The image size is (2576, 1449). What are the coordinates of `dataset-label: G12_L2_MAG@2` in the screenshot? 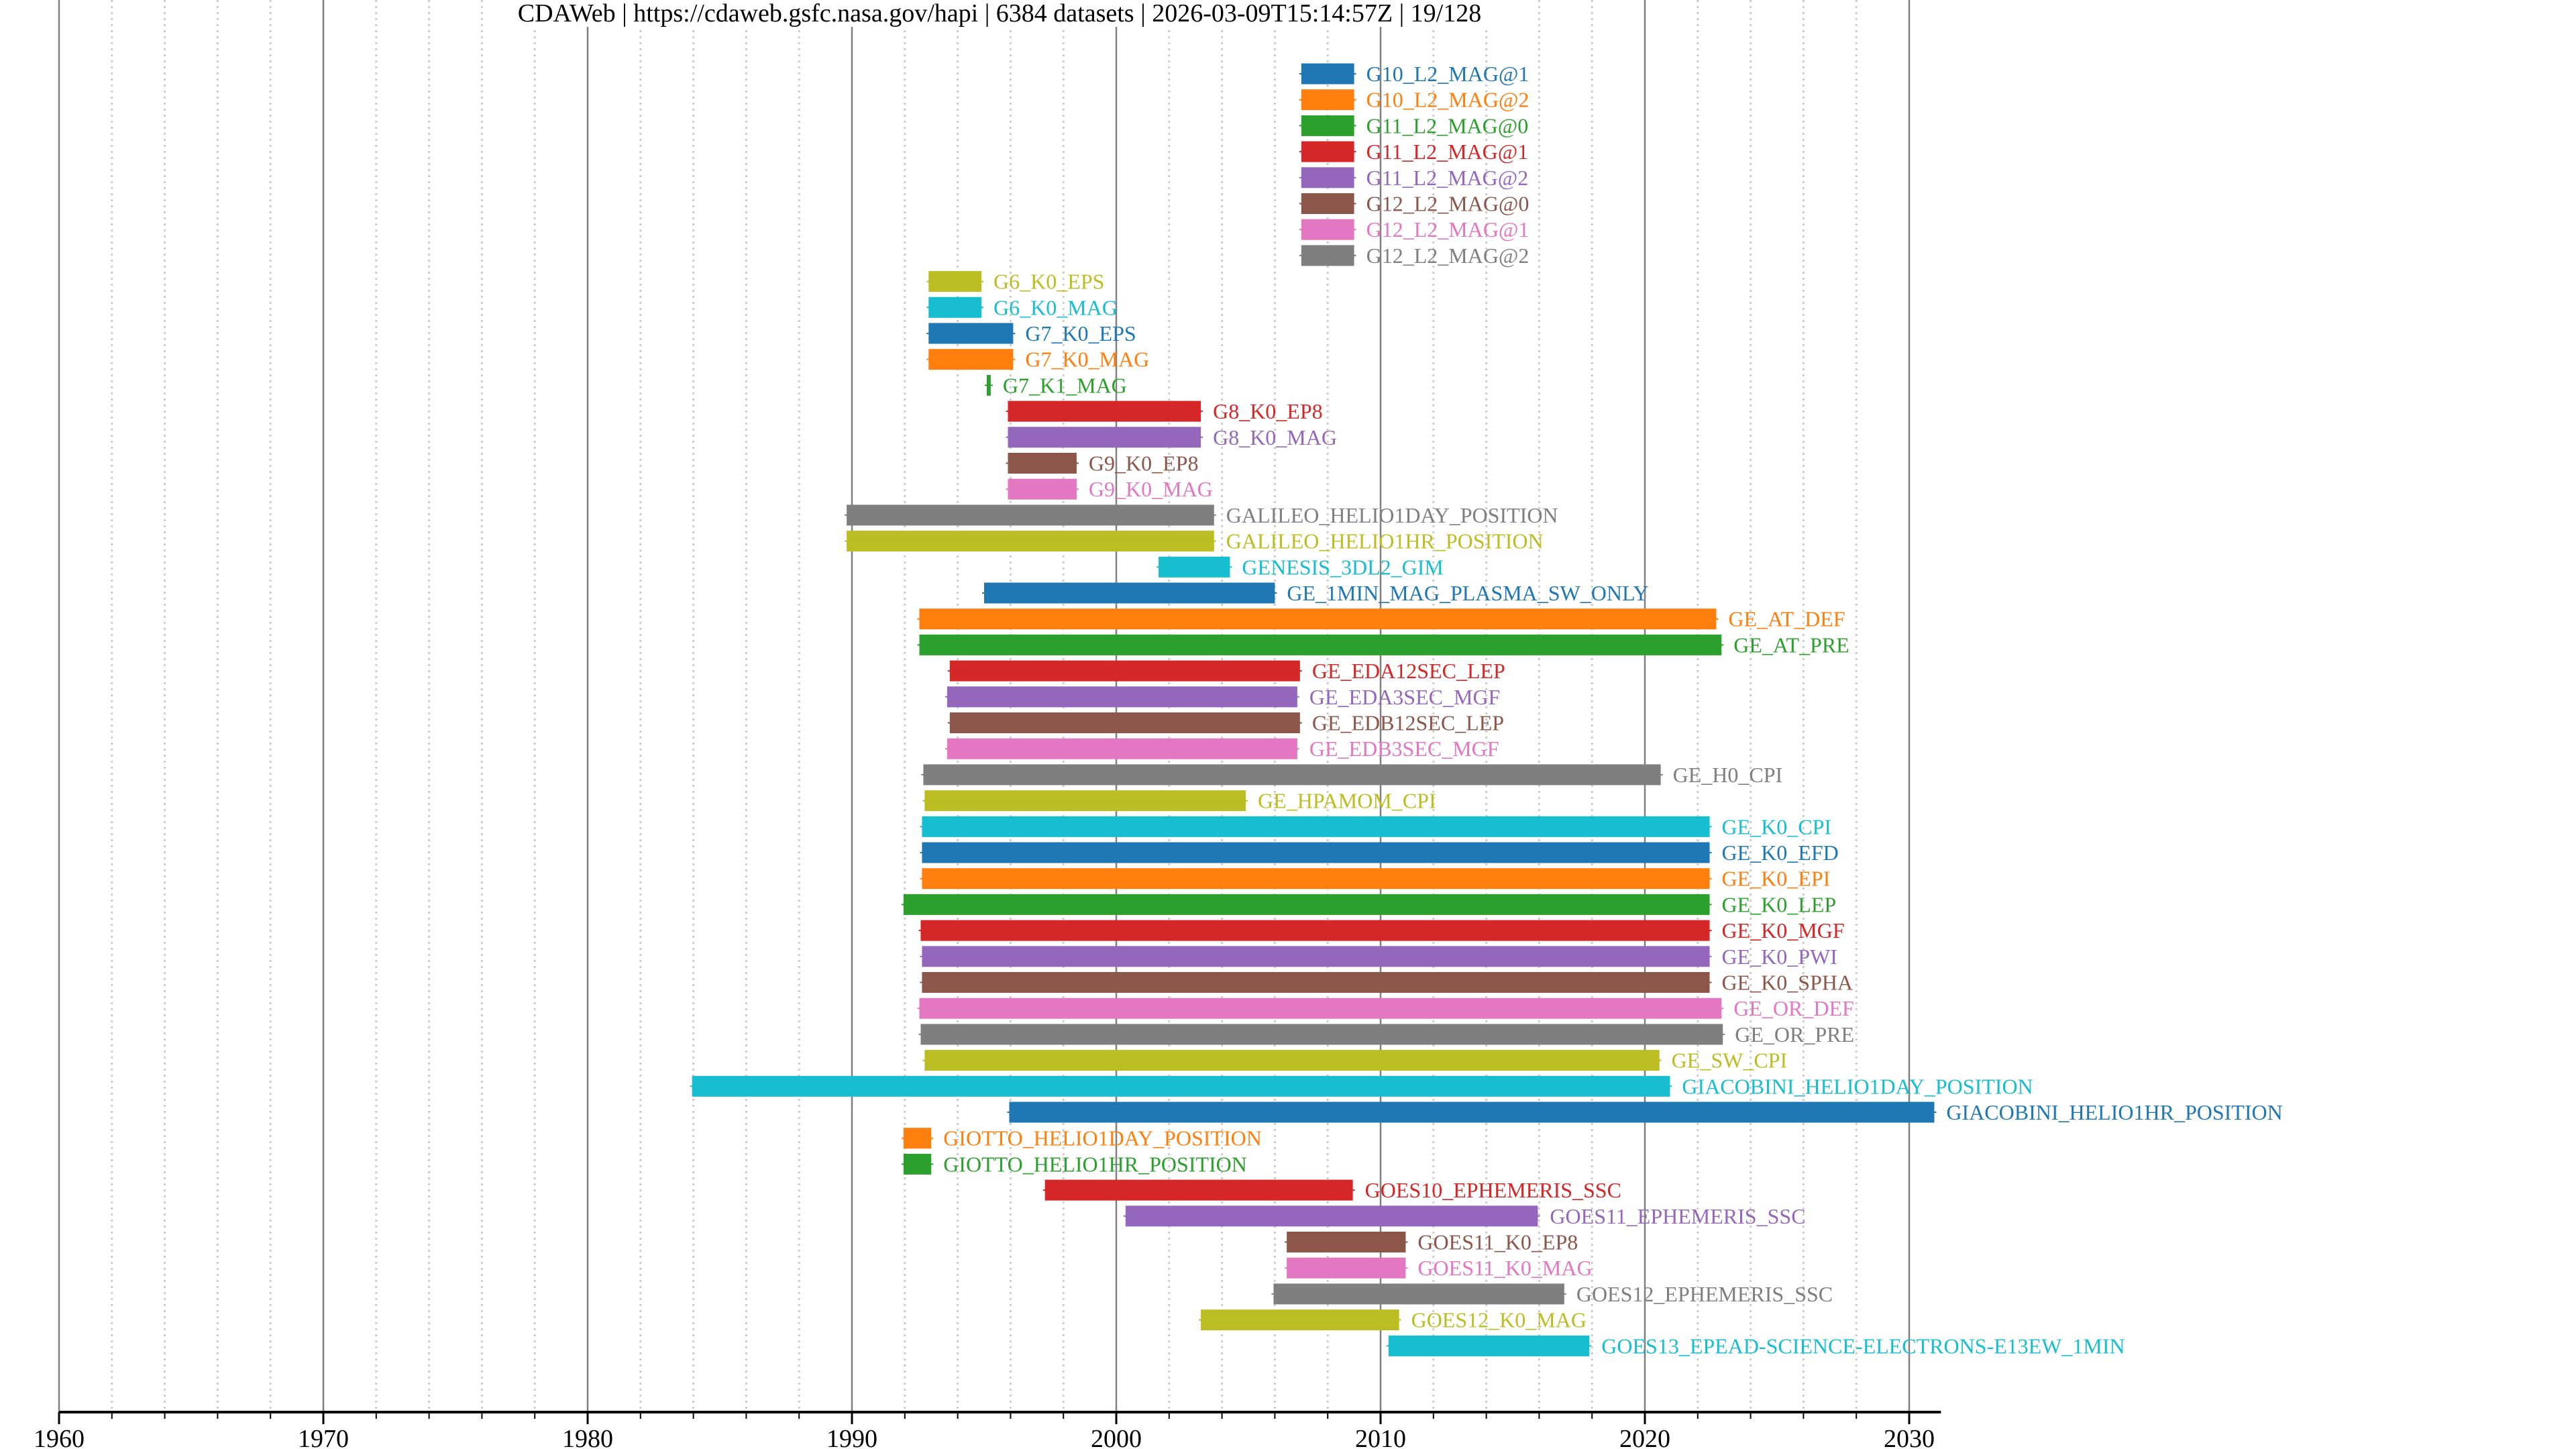 It's located at (1447, 256).